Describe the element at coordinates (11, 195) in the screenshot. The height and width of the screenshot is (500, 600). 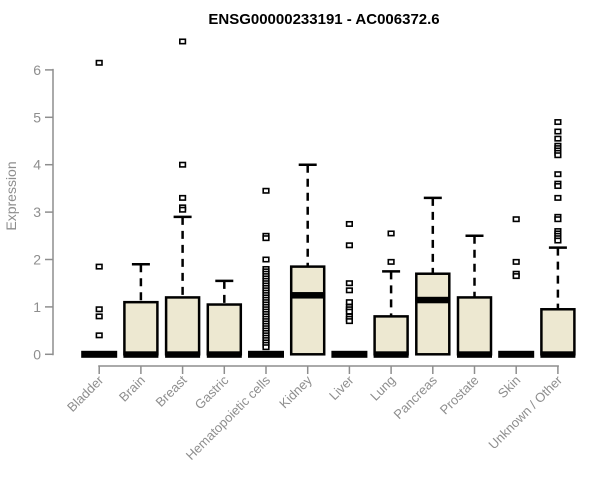
I see `y-axis-label: Expression` at that location.